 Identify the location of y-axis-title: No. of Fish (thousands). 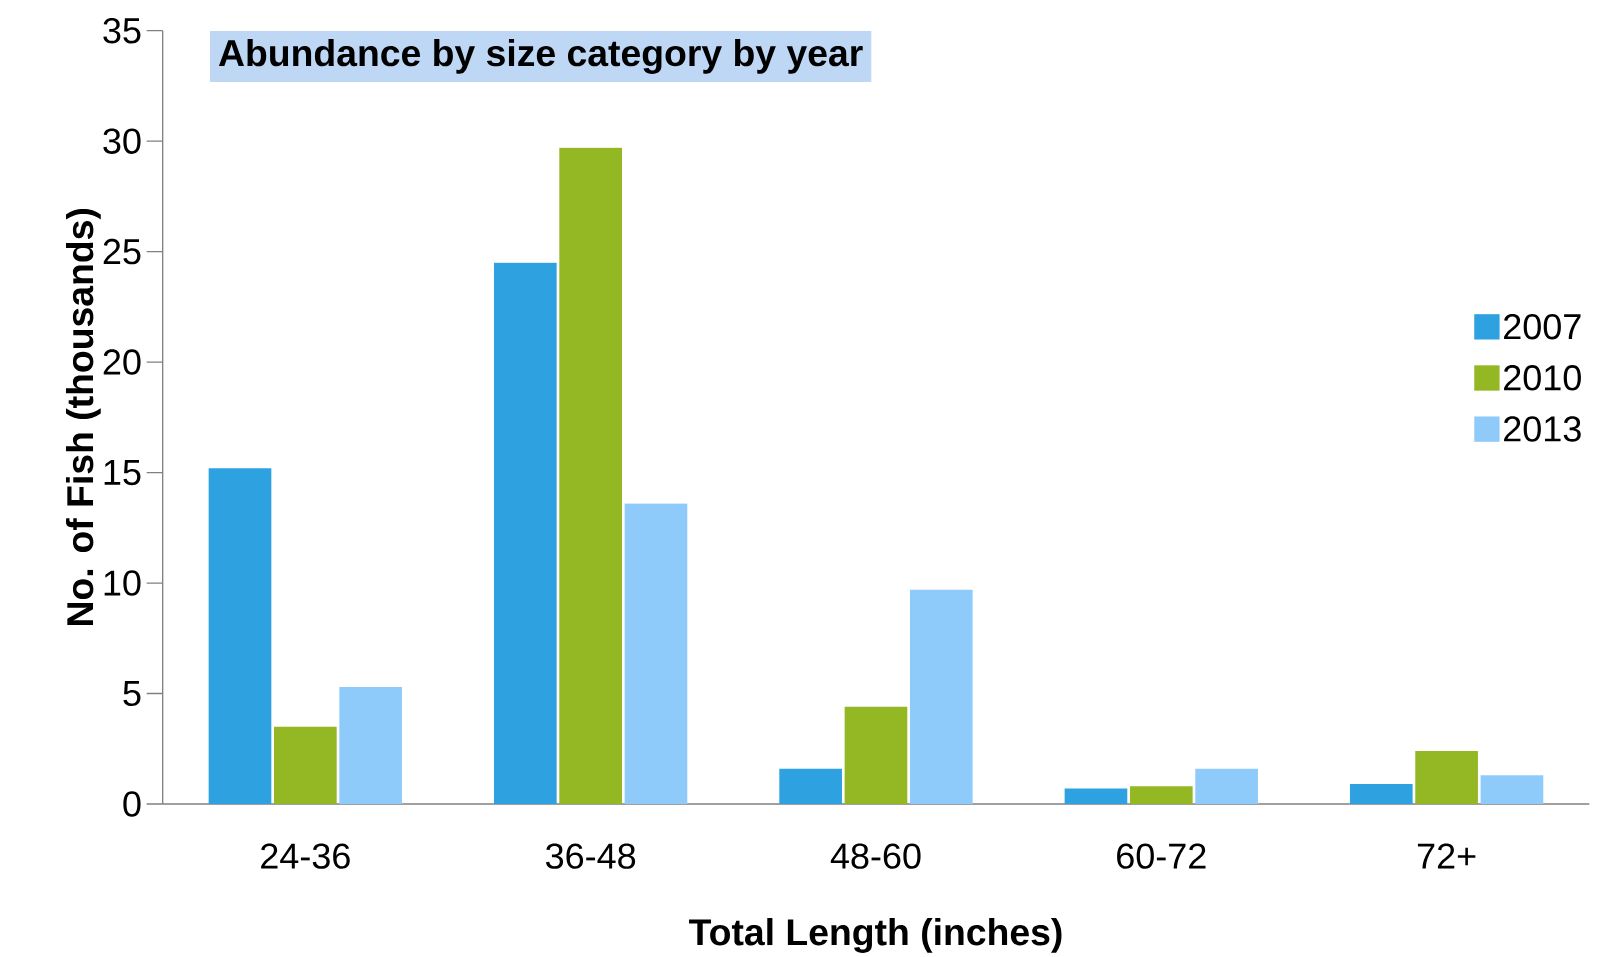
(83, 416).